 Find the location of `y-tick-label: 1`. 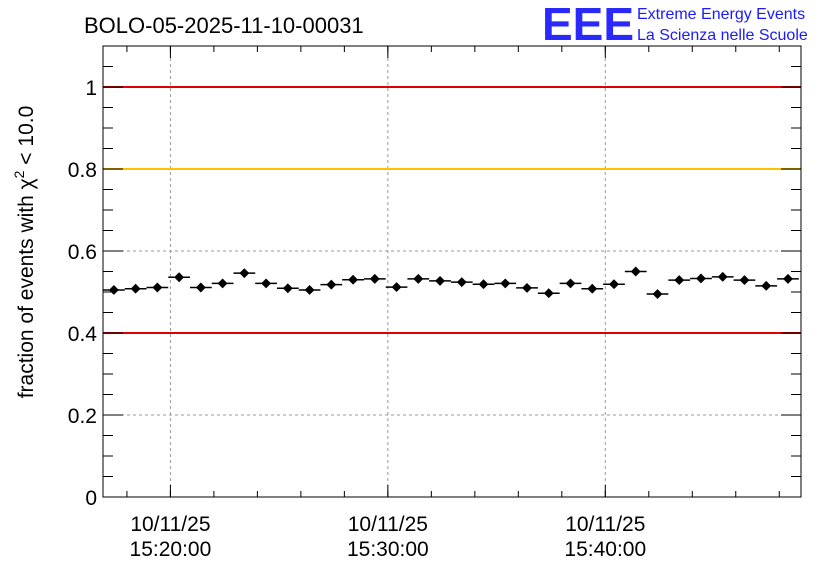

y-tick-label: 1 is located at coordinates (91, 88).